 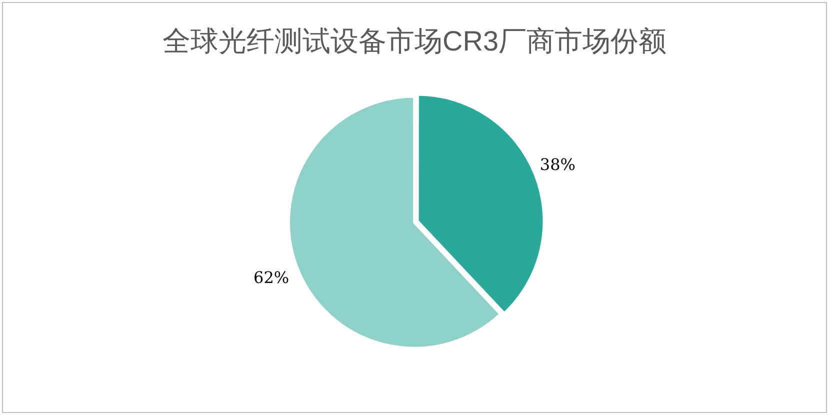 I want to click on chart-title: 全球光纤测试设备市场CR3厂商市场份额, so click(x=414, y=41).